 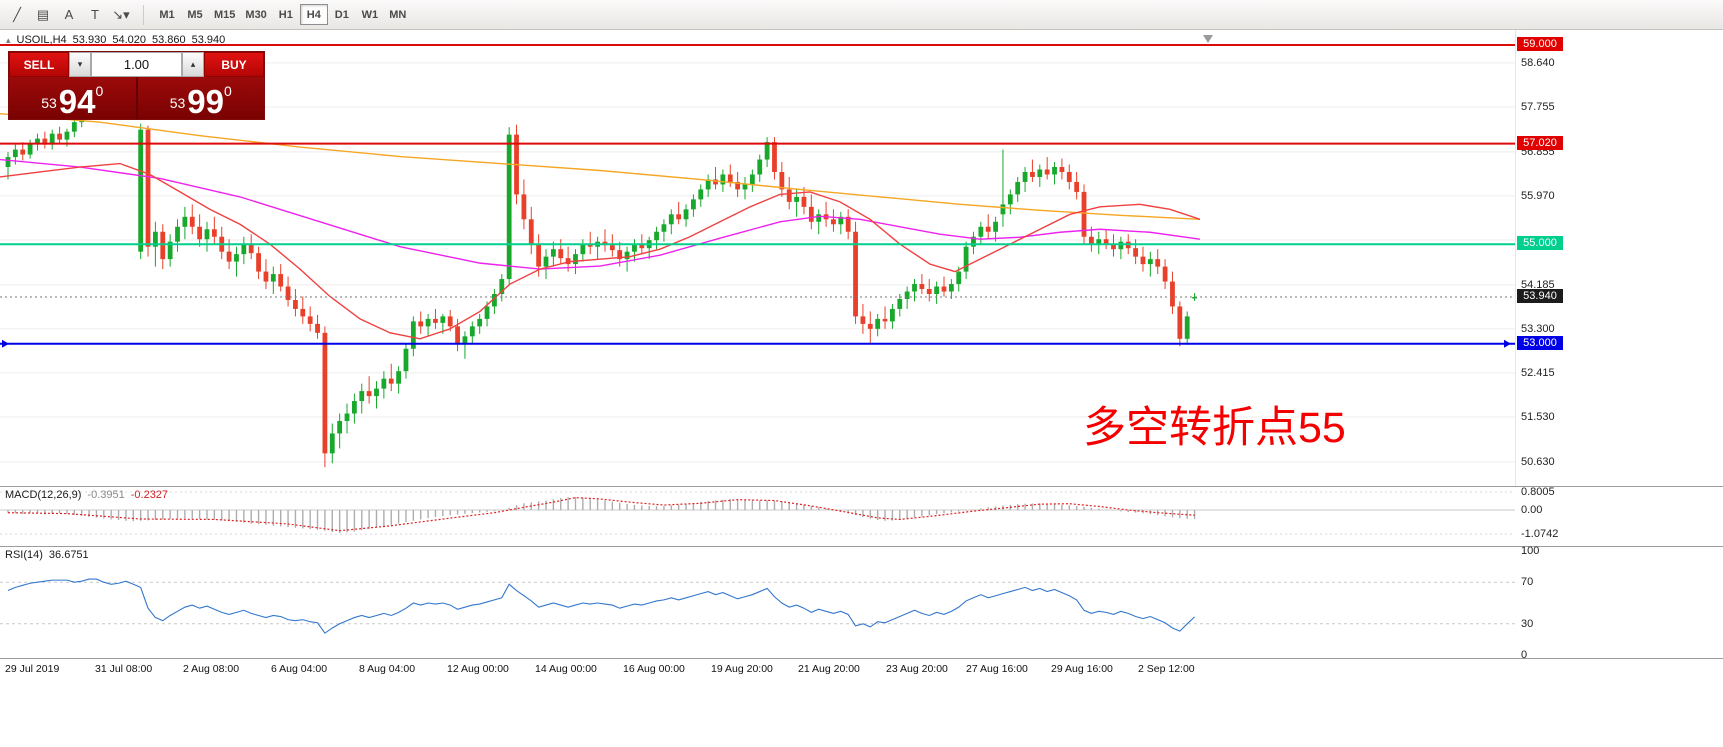 What do you see at coordinates (387, 669) in the screenshot?
I see `time-axis-label: 8 Aug 04:00` at bounding box center [387, 669].